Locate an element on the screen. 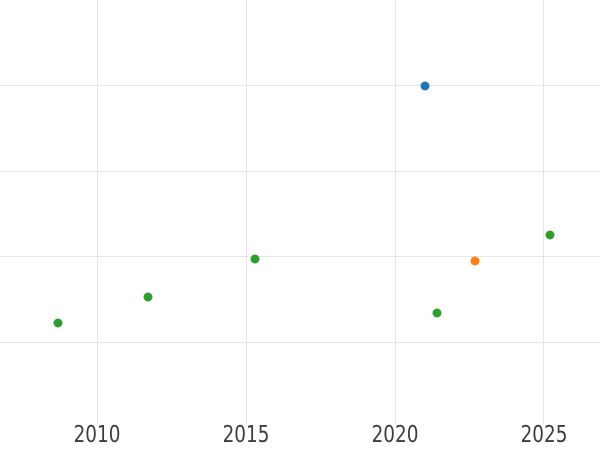  x-tick-label: 2025 is located at coordinates (544, 435).